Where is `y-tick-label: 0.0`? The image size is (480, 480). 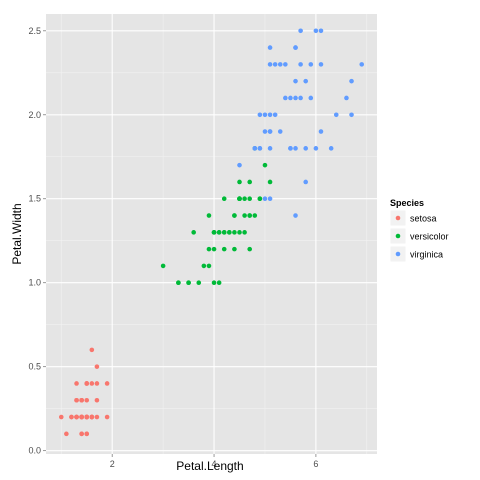
y-tick-label: 0.0 is located at coordinates (34, 451).